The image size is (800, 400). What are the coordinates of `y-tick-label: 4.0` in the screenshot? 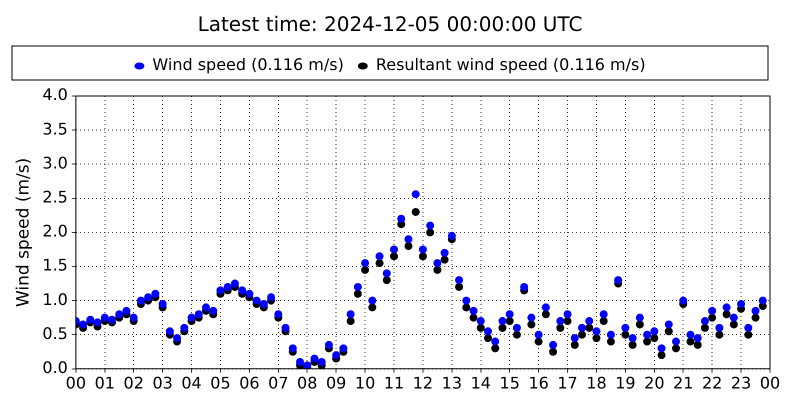 It's located at (55, 94).